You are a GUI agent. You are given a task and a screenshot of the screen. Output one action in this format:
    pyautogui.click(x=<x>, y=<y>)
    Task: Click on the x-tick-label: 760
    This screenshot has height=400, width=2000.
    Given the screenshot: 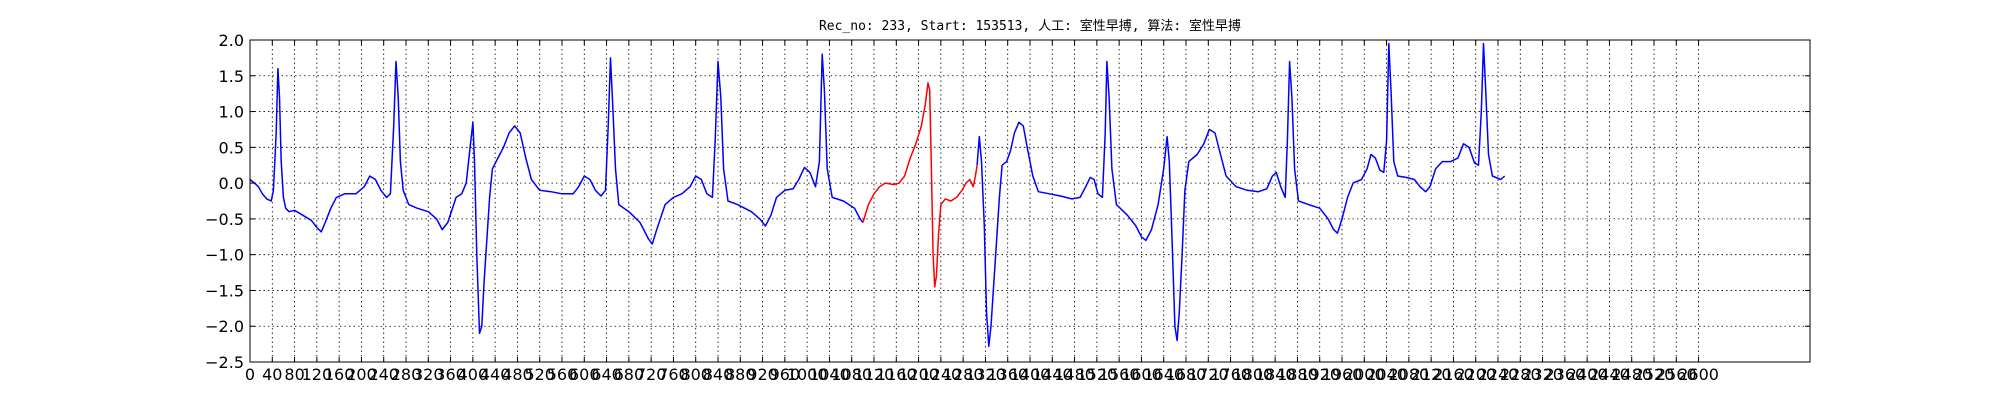 What is the action you would take?
    pyautogui.click(x=673, y=374)
    